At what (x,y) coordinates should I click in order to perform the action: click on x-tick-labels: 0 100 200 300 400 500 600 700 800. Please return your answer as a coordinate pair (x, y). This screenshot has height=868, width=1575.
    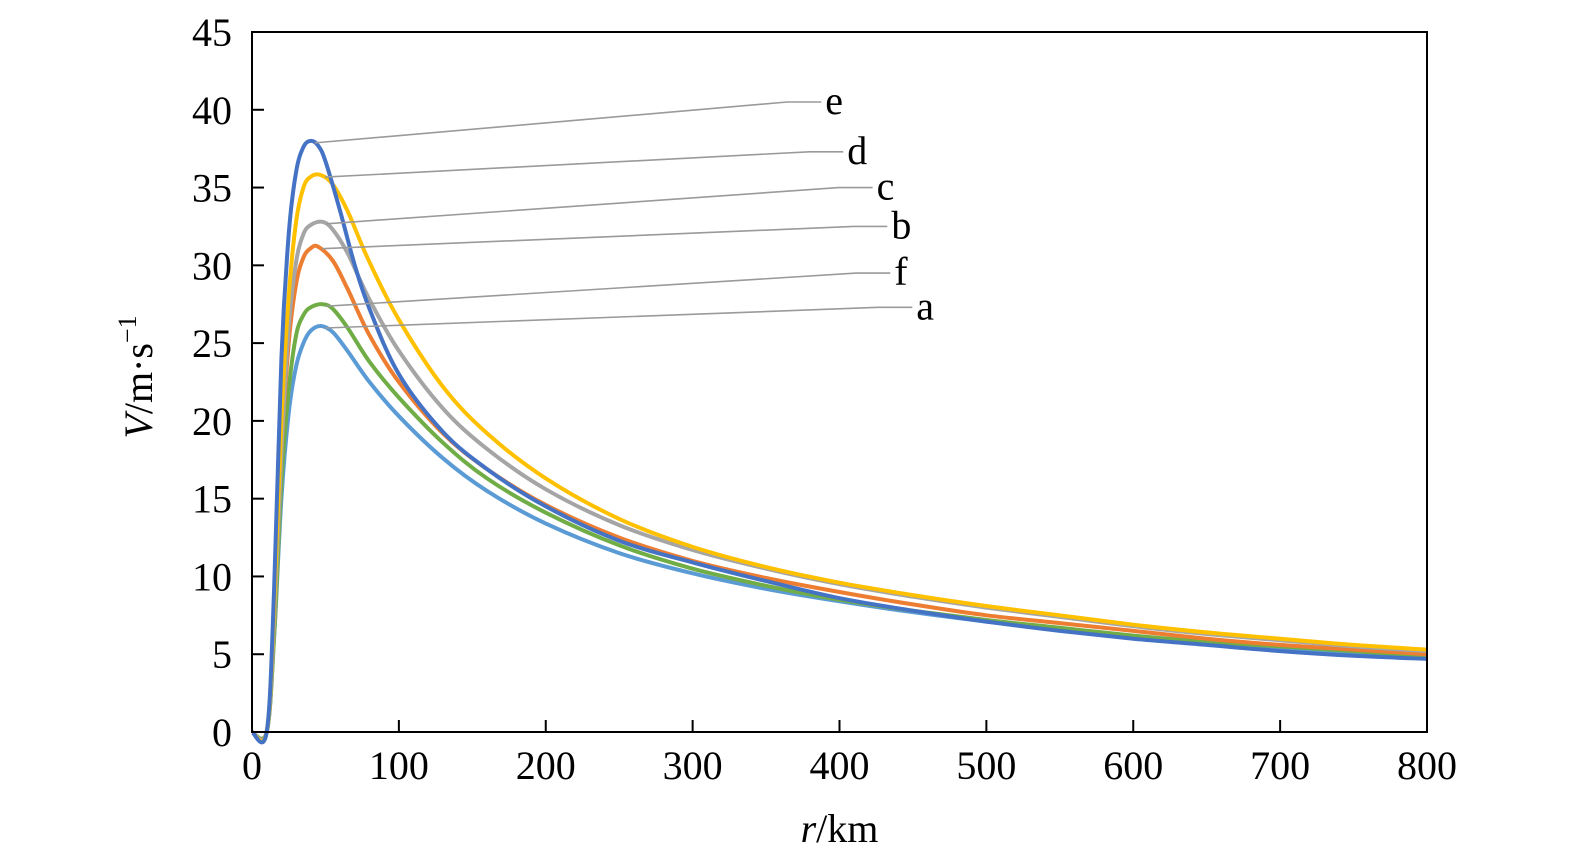
    Looking at the image, I should click on (849, 765).